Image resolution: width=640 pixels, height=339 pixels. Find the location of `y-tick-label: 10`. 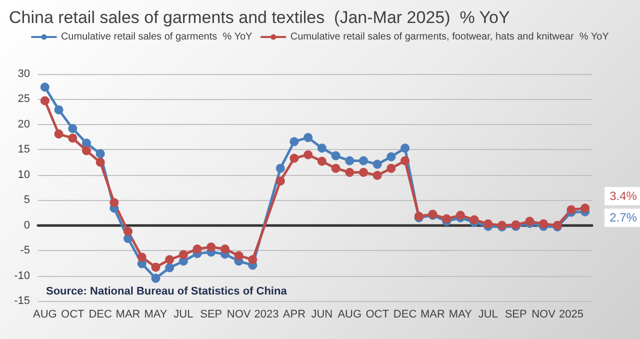

y-tick-label: 10 is located at coordinates (24, 174).